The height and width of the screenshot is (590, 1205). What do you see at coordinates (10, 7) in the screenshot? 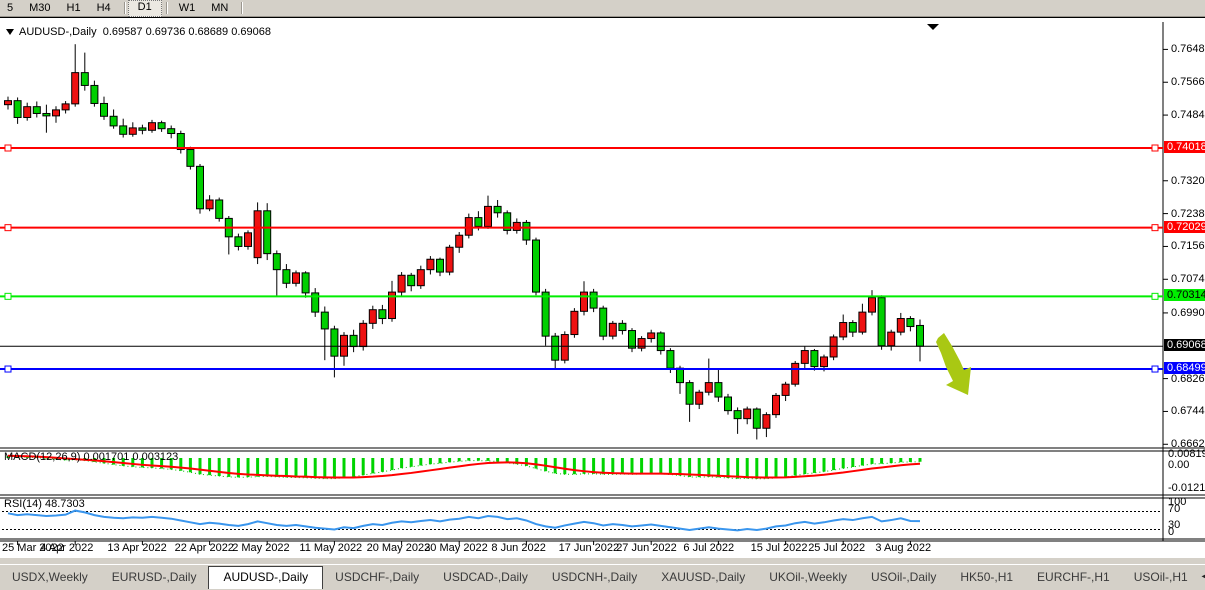
I see `timeframe-button-5: 5` at bounding box center [10, 7].